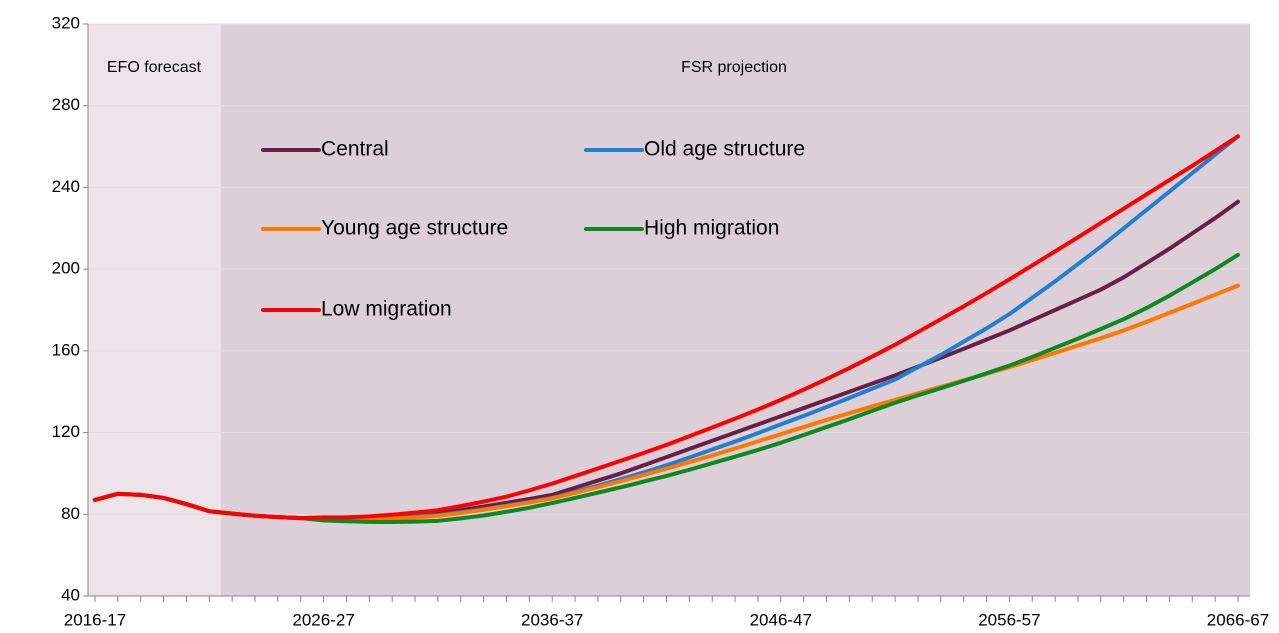 This screenshot has height=633, width=1279. I want to click on annotation: FSR projection, so click(734, 67).